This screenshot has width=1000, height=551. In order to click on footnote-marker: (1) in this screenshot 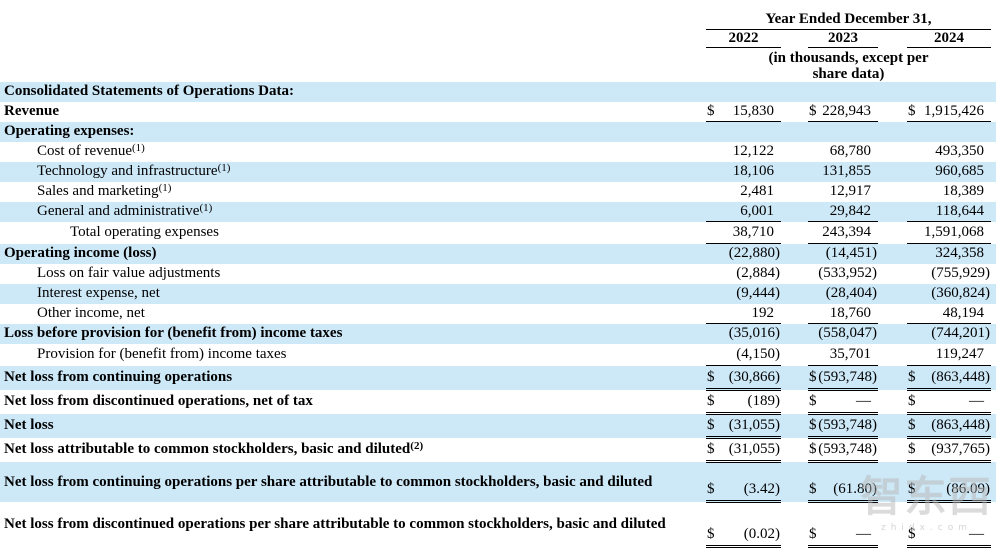, I will do `click(138, 148)`.